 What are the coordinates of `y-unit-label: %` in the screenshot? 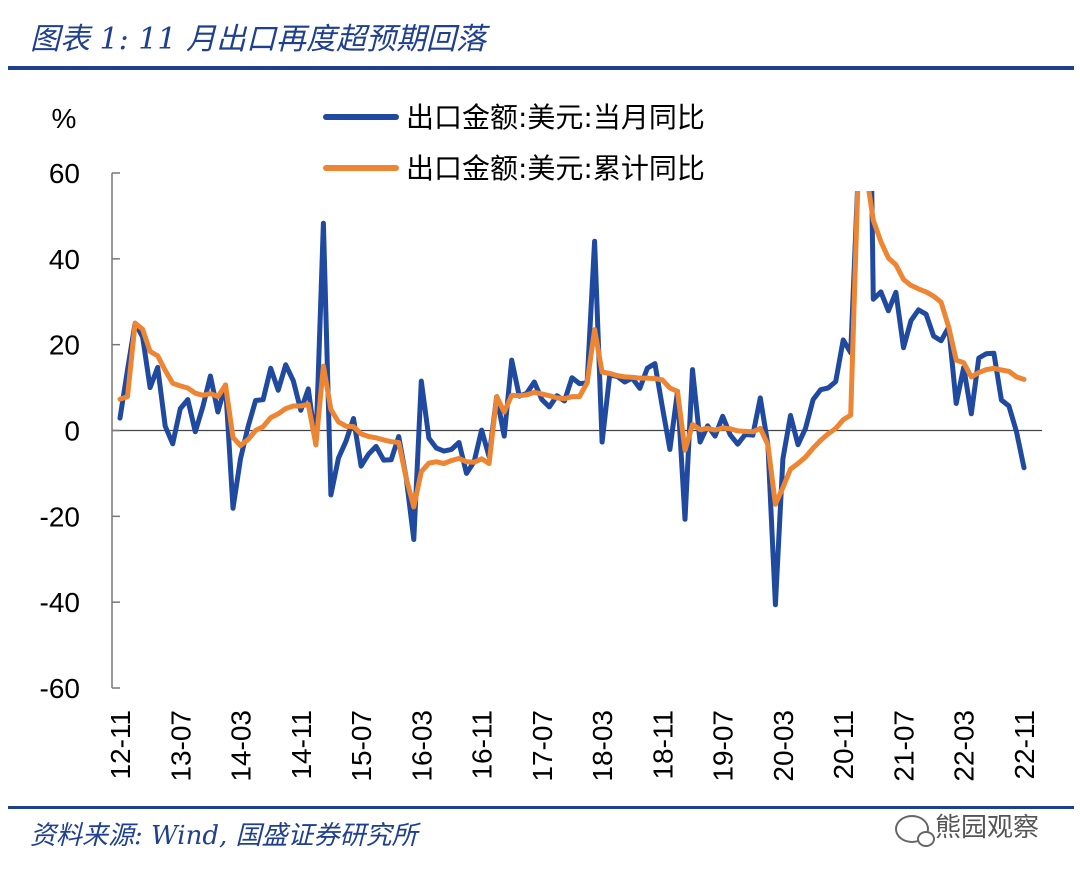 It's located at (64, 118).